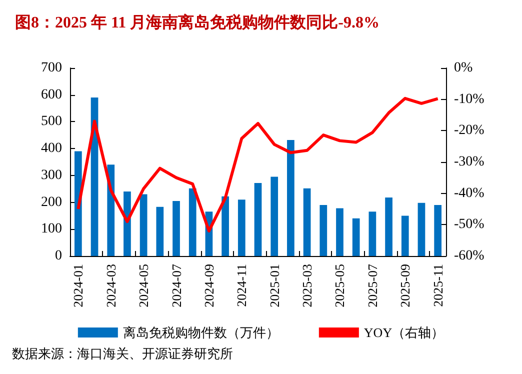 The height and width of the screenshot is (374, 522). I want to click on x-tick-label: 2024-05, so click(144, 286).